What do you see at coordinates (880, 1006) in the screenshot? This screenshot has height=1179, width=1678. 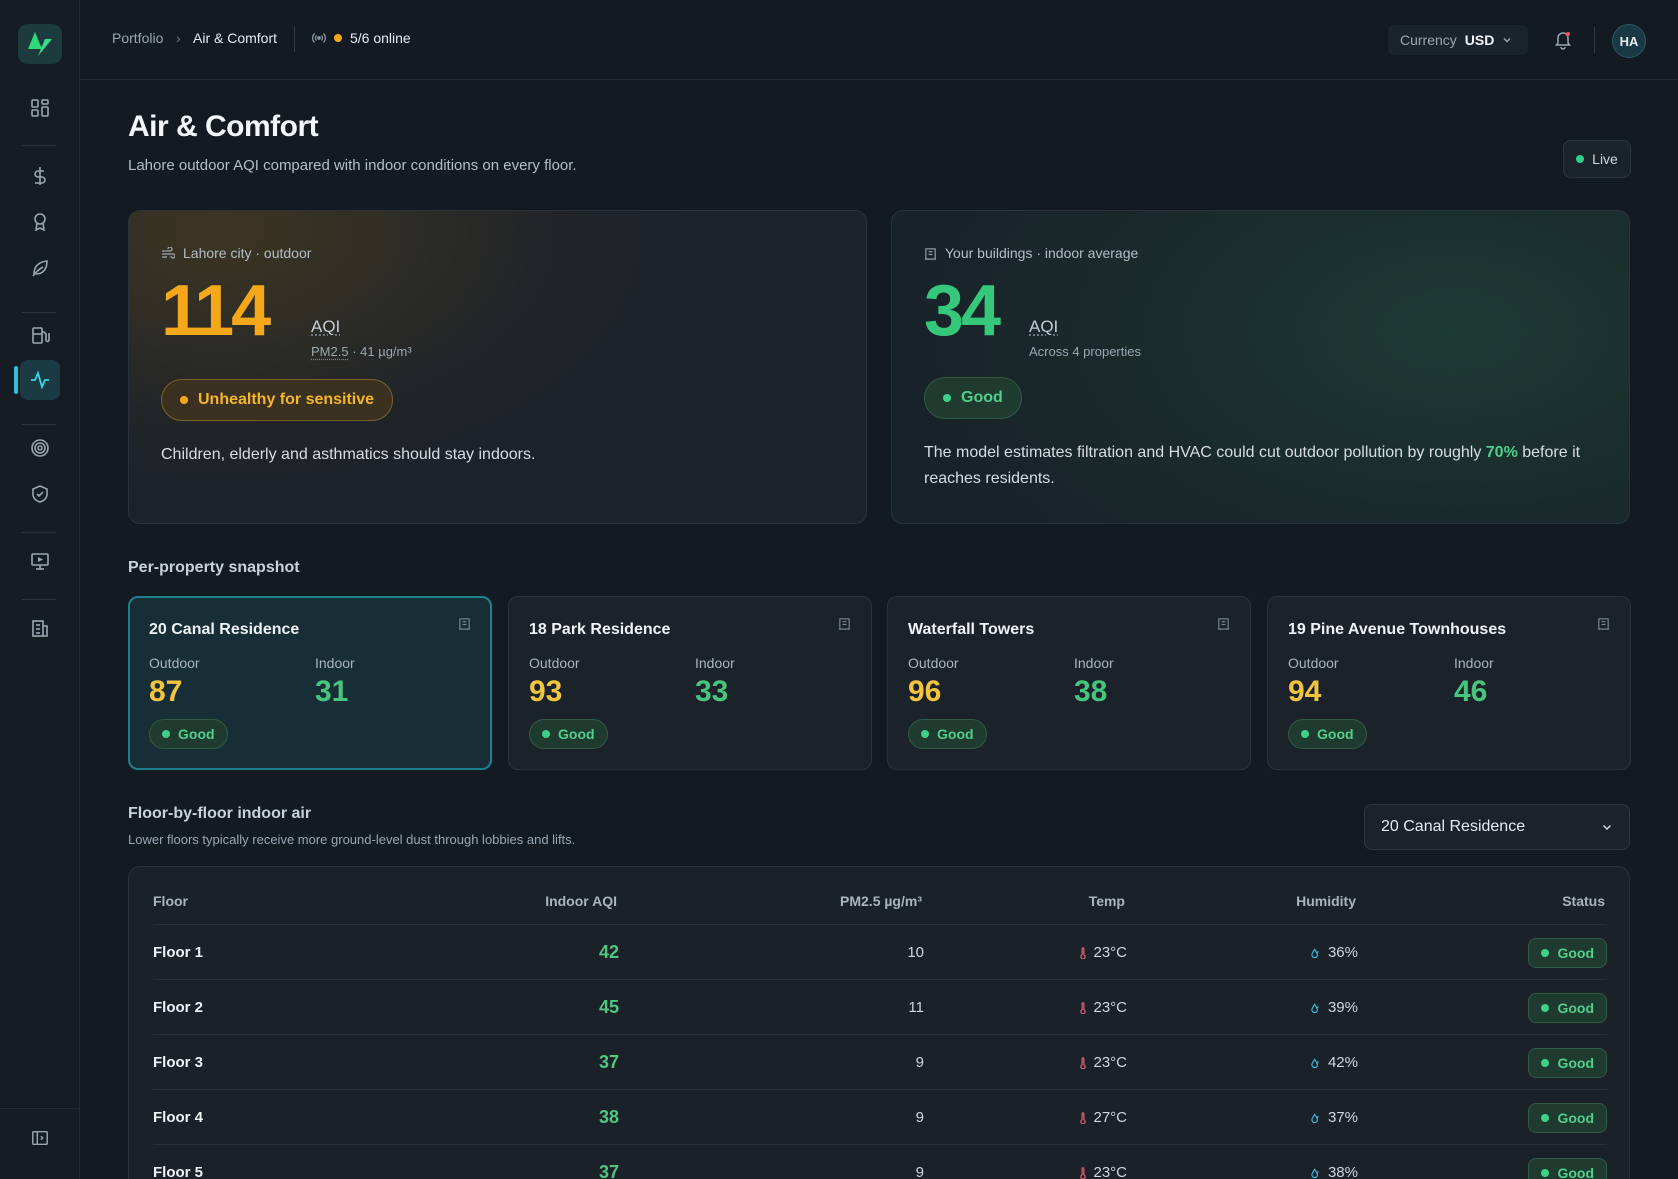 I see `table-row: Floor 2 45 11 23°C 39% Good` at bounding box center [880, 1006].